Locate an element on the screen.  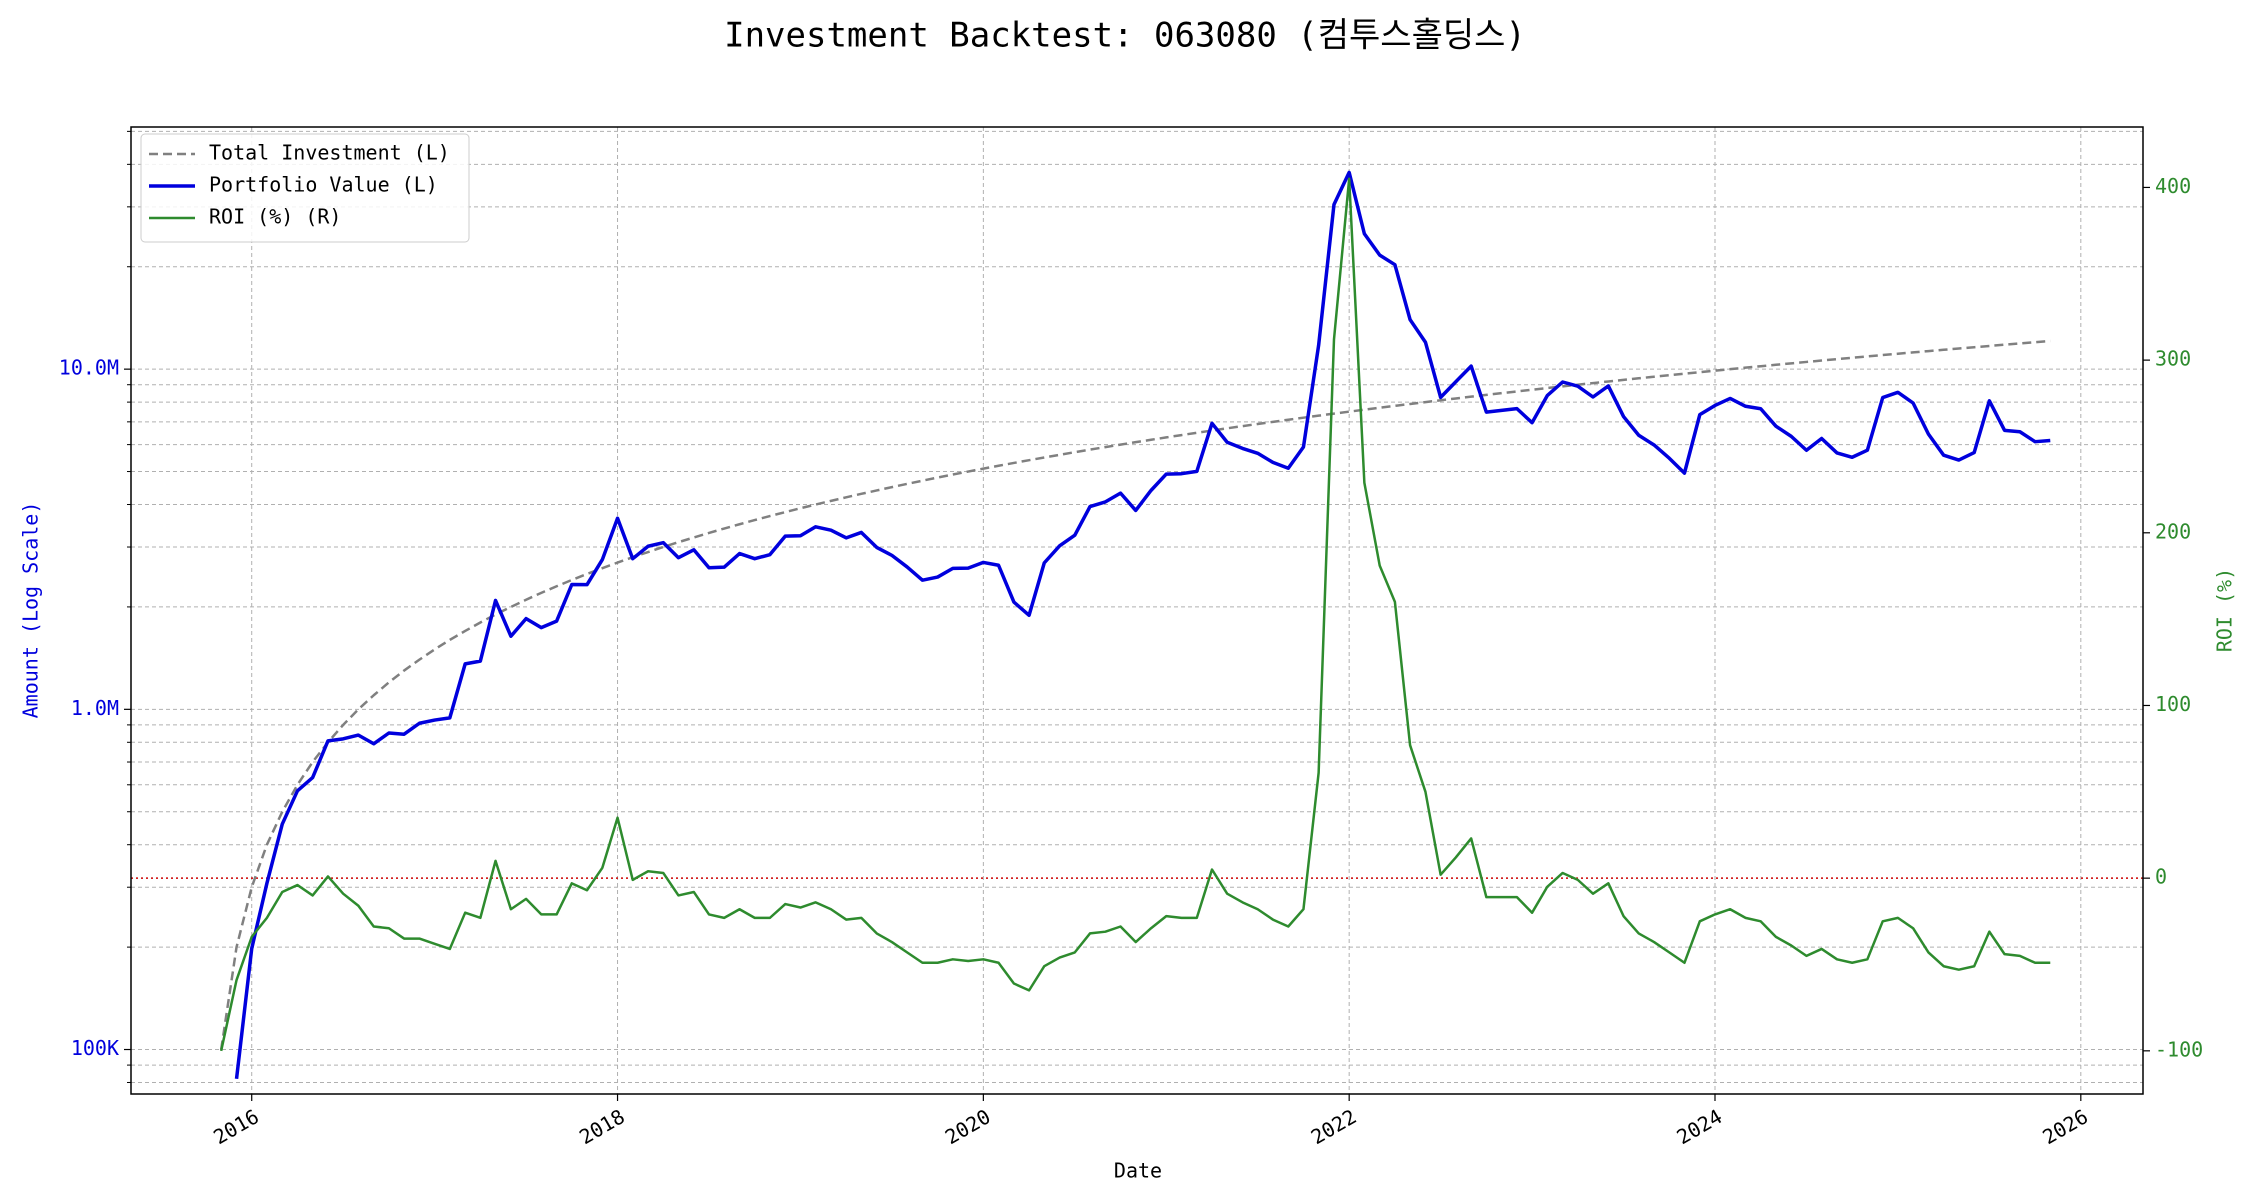
legend-box is located at coordinates (305, 188).